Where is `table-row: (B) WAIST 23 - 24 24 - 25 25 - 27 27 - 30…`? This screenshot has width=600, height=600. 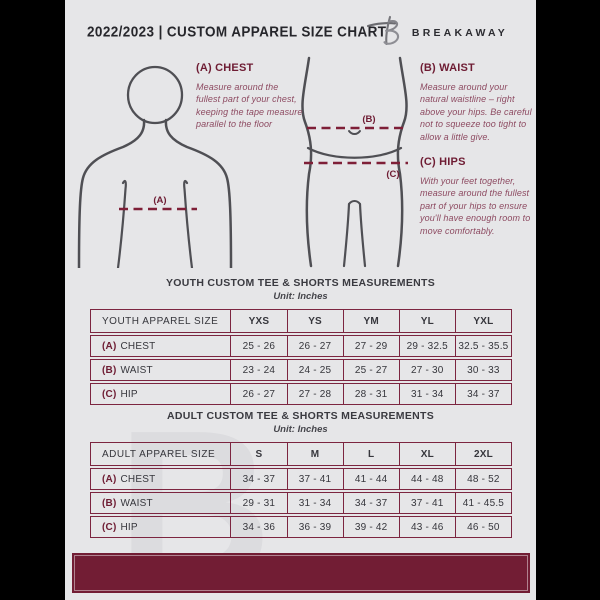 table-row: (B) WAIST 23 - 24 24 - 25 25 - 27 27 - 30… is located at coordinates (301, 370).